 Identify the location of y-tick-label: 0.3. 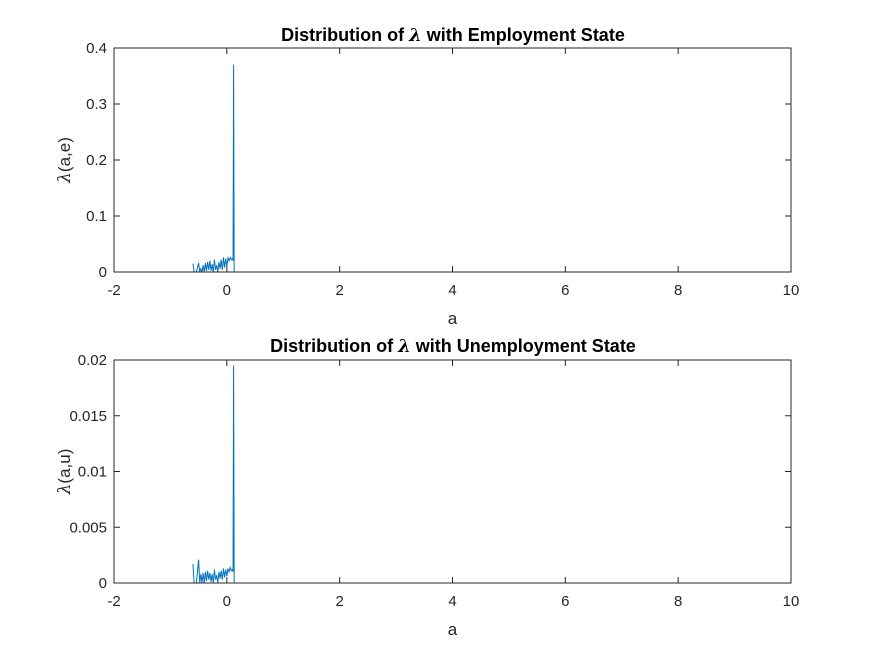
(96, 104).